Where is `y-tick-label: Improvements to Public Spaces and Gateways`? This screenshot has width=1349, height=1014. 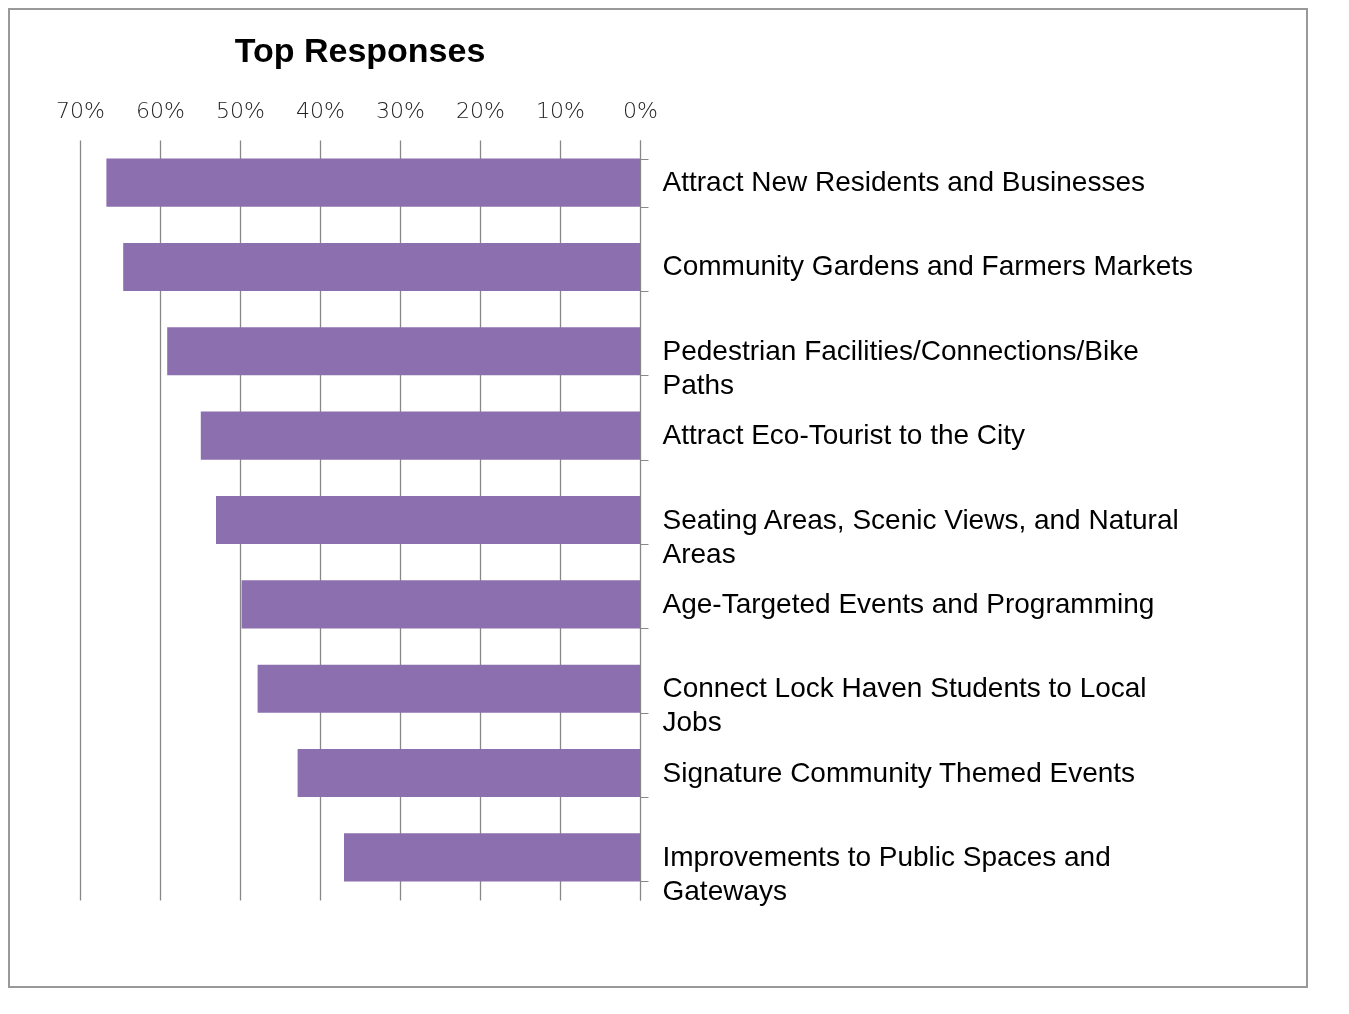
y-tick-label: Improvements to Public Spaces and Gateways is located at coordinates (886, 873).